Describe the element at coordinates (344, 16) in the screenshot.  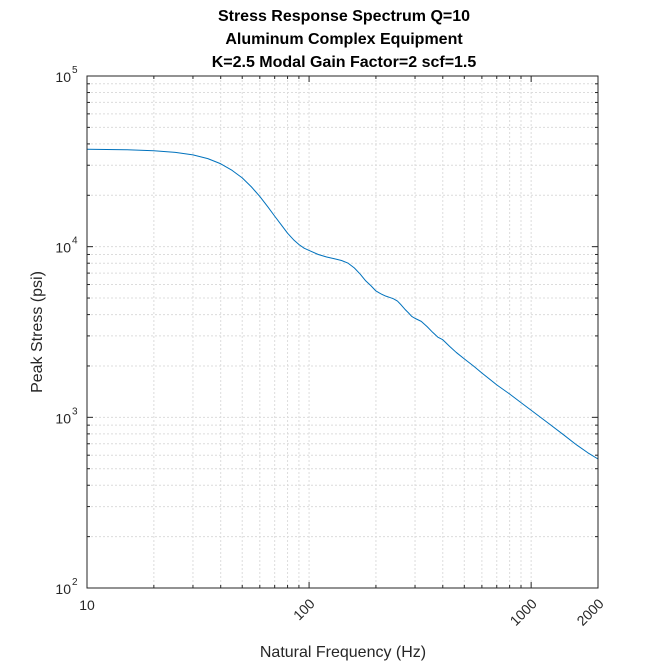
I see `title-line-1: Stress Response Spectrum Q=10` at that location.